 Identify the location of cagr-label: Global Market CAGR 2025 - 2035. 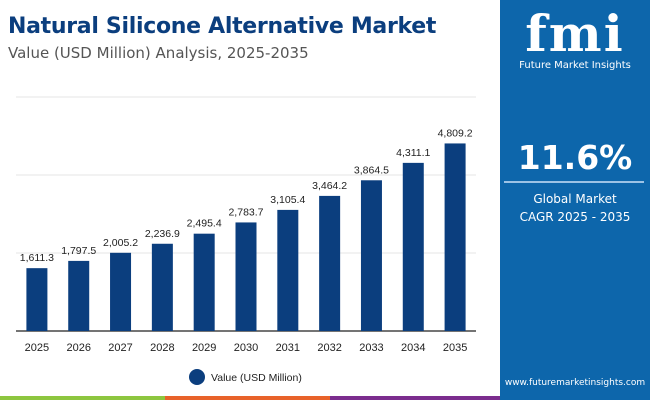
(575, 208).